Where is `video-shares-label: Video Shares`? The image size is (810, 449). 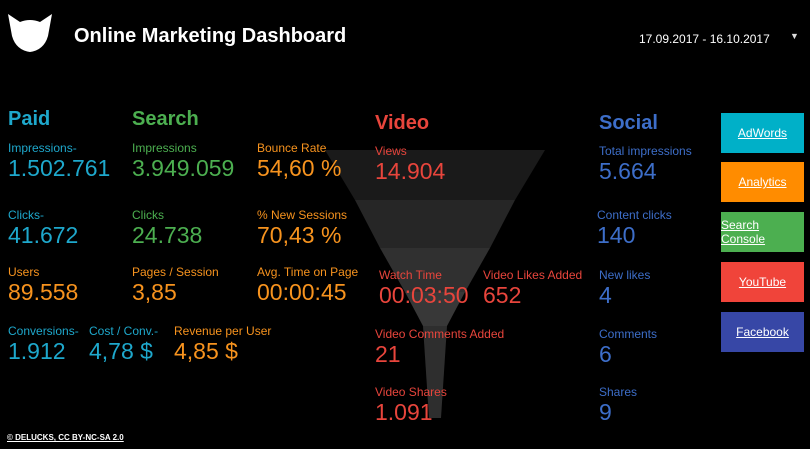 video-shares-label: Video Shares is located at coordinates (411, 392).